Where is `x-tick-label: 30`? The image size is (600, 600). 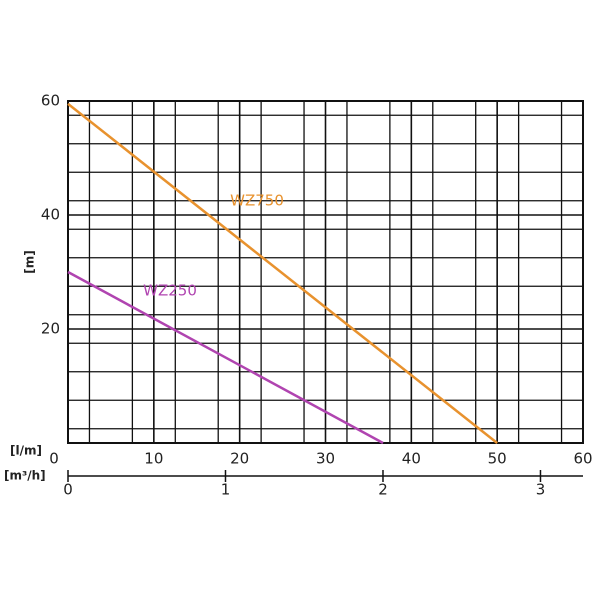 x-tick-label: 30 is located at coordinates (325, 459).